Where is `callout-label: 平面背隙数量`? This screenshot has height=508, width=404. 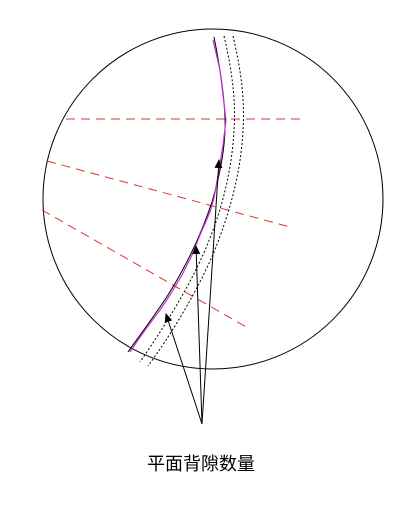 callout-label: 平面背隙数量 is located at coordinates (201, 464).